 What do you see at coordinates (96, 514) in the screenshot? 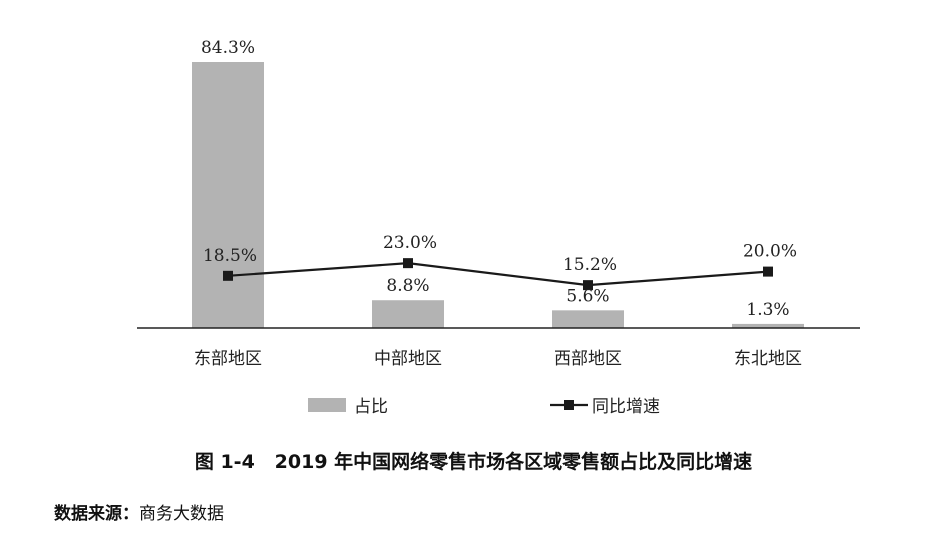
I see `data-source-label: 数据来源：` at bounding box center [96, 514].